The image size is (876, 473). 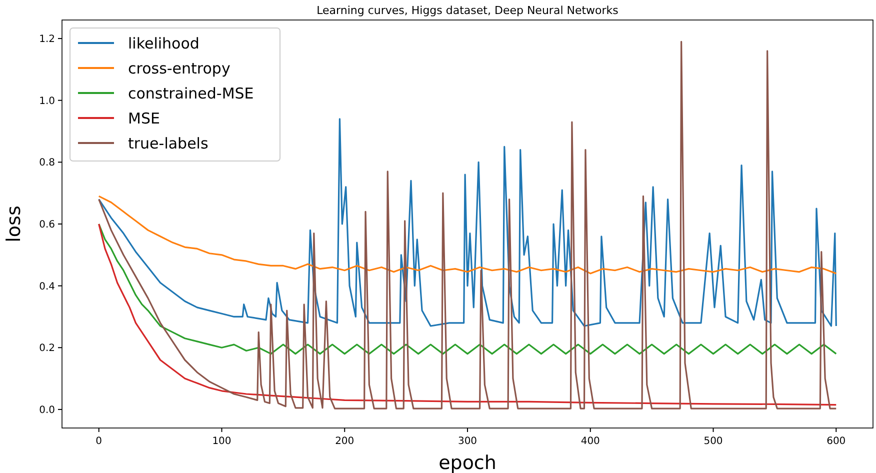 I want to click on y-tick-label: 0.8, so click(x=47, y=163).